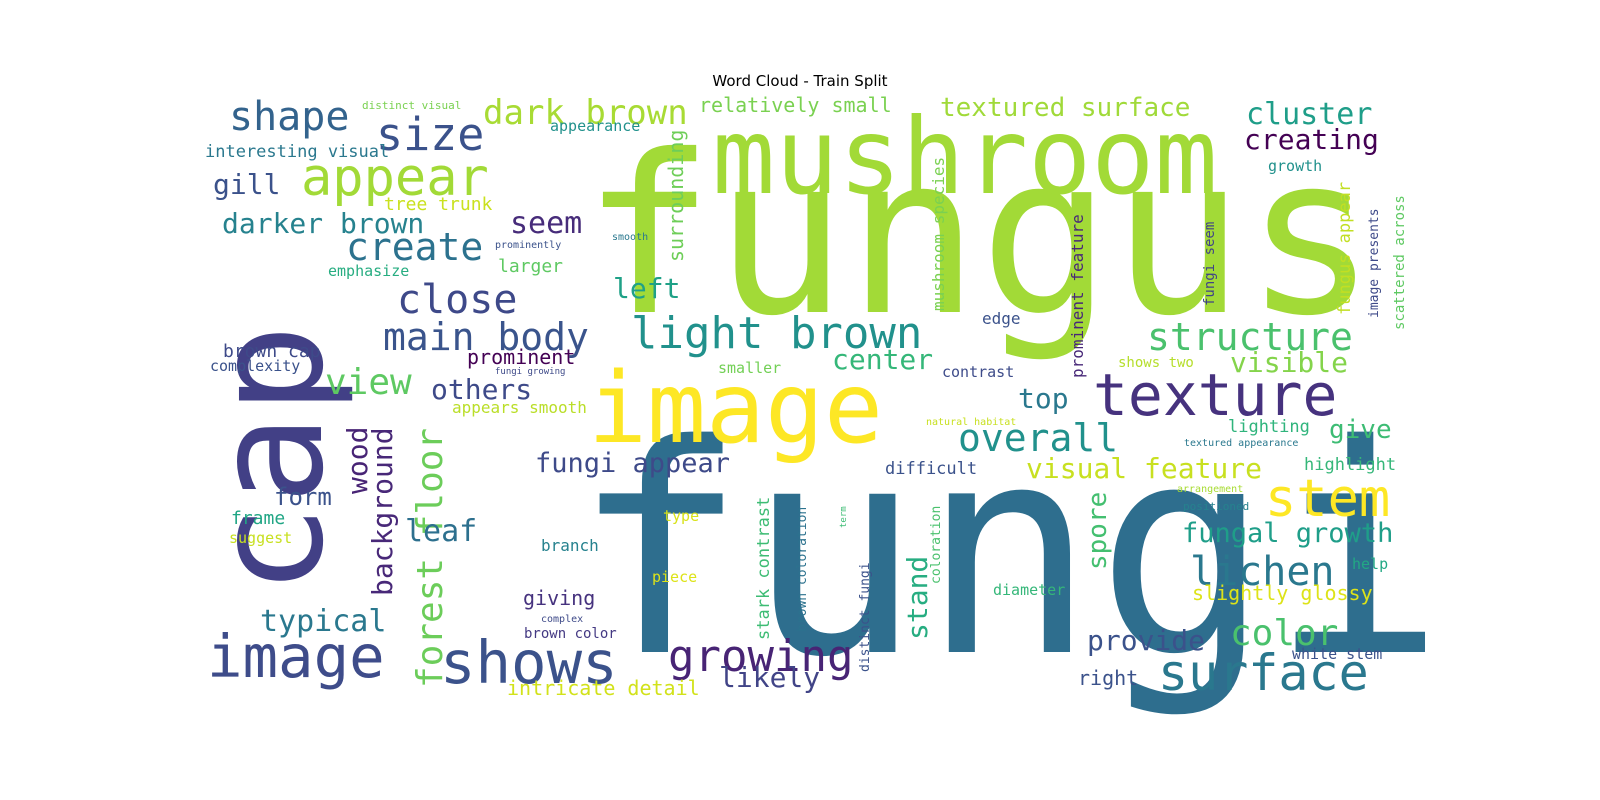  I want to click on word-arrangement: arrangement, so click(1210, 489).